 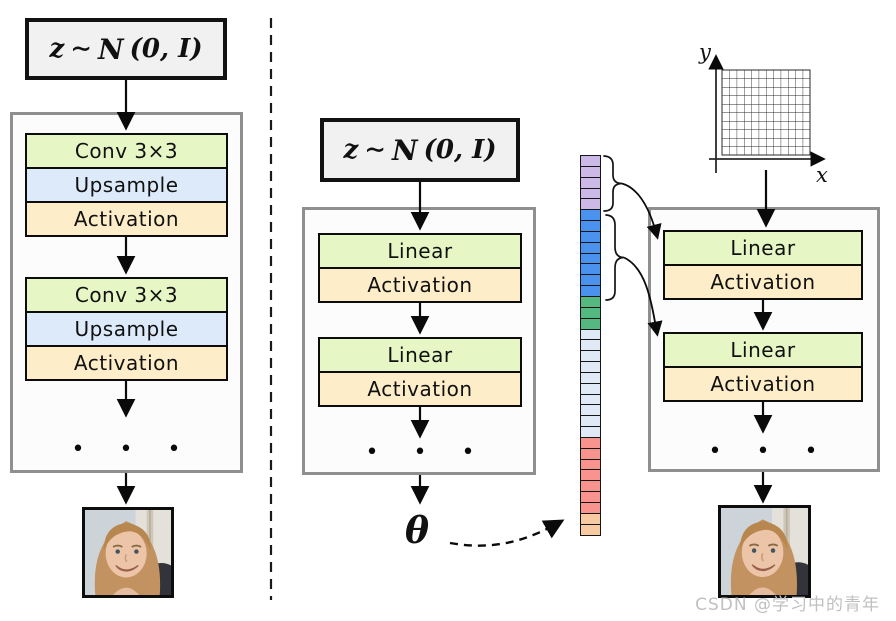 I want to click on block-conv-1: Conv 3×3, so click(x=126, y=151).